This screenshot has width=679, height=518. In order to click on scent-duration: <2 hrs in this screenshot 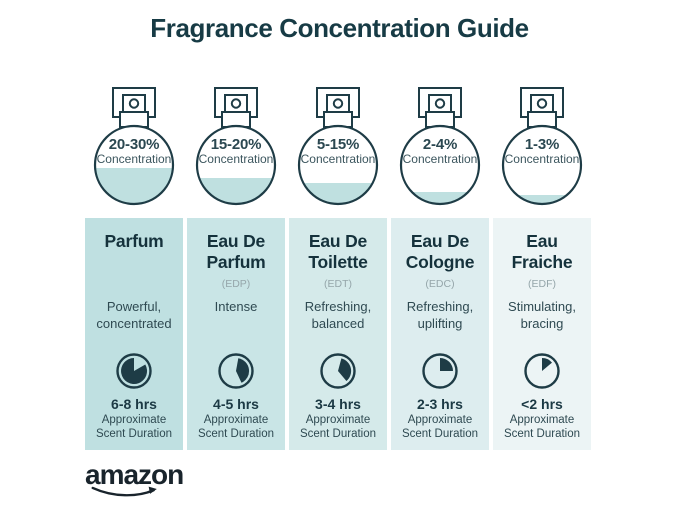, I will do `click(542, 404)`.